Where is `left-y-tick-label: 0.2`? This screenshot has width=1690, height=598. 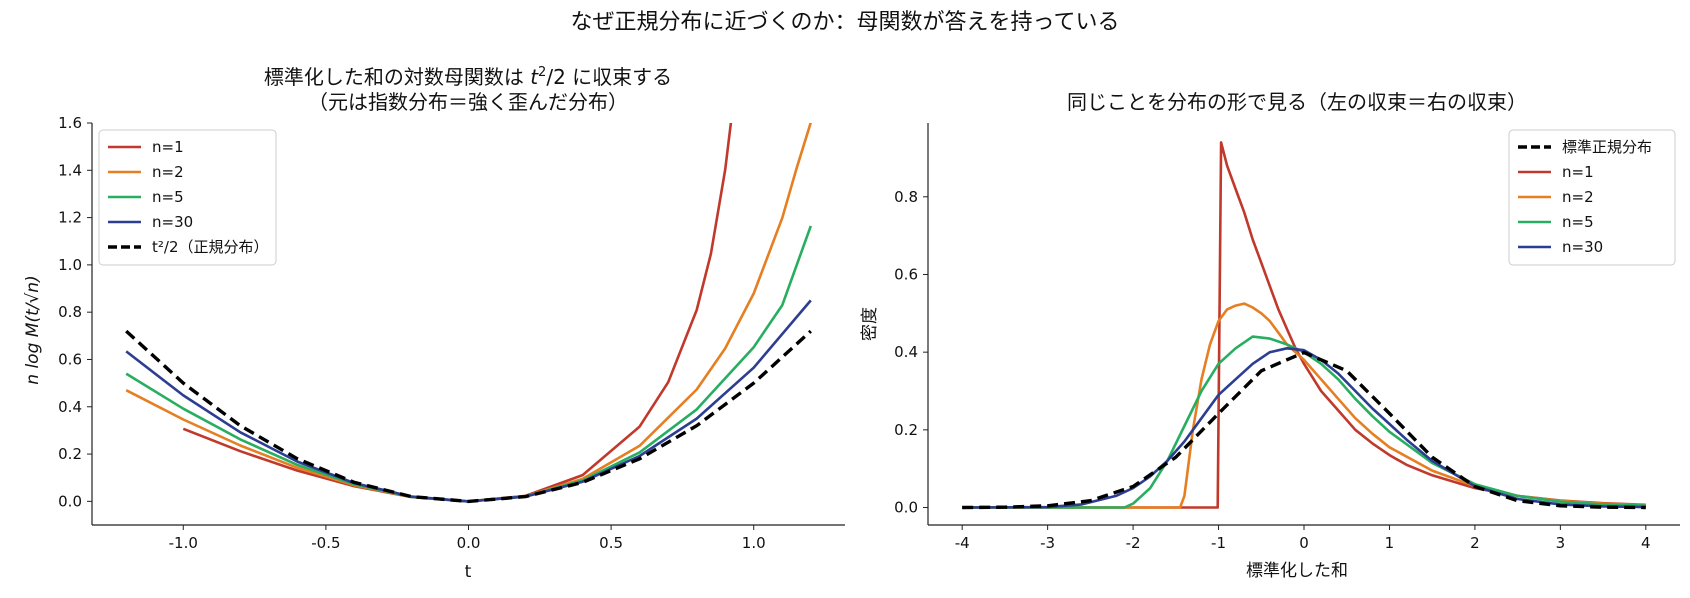 left-y-tick-label: 0.2 is located at coordinates (70, 454).